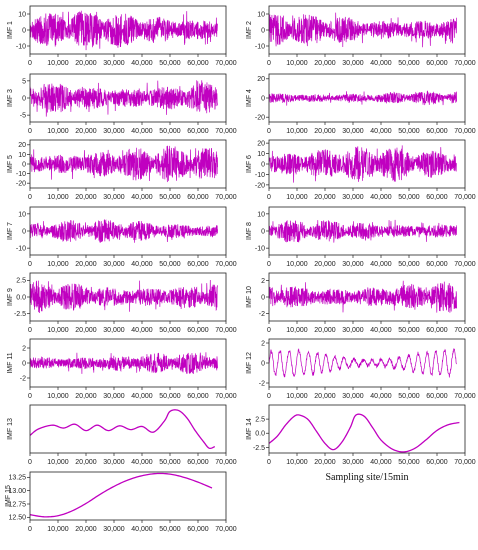 The height and width of the screenshot is (550, 478). I want to click on y-tick-label: 12.50, so click(17, 518).